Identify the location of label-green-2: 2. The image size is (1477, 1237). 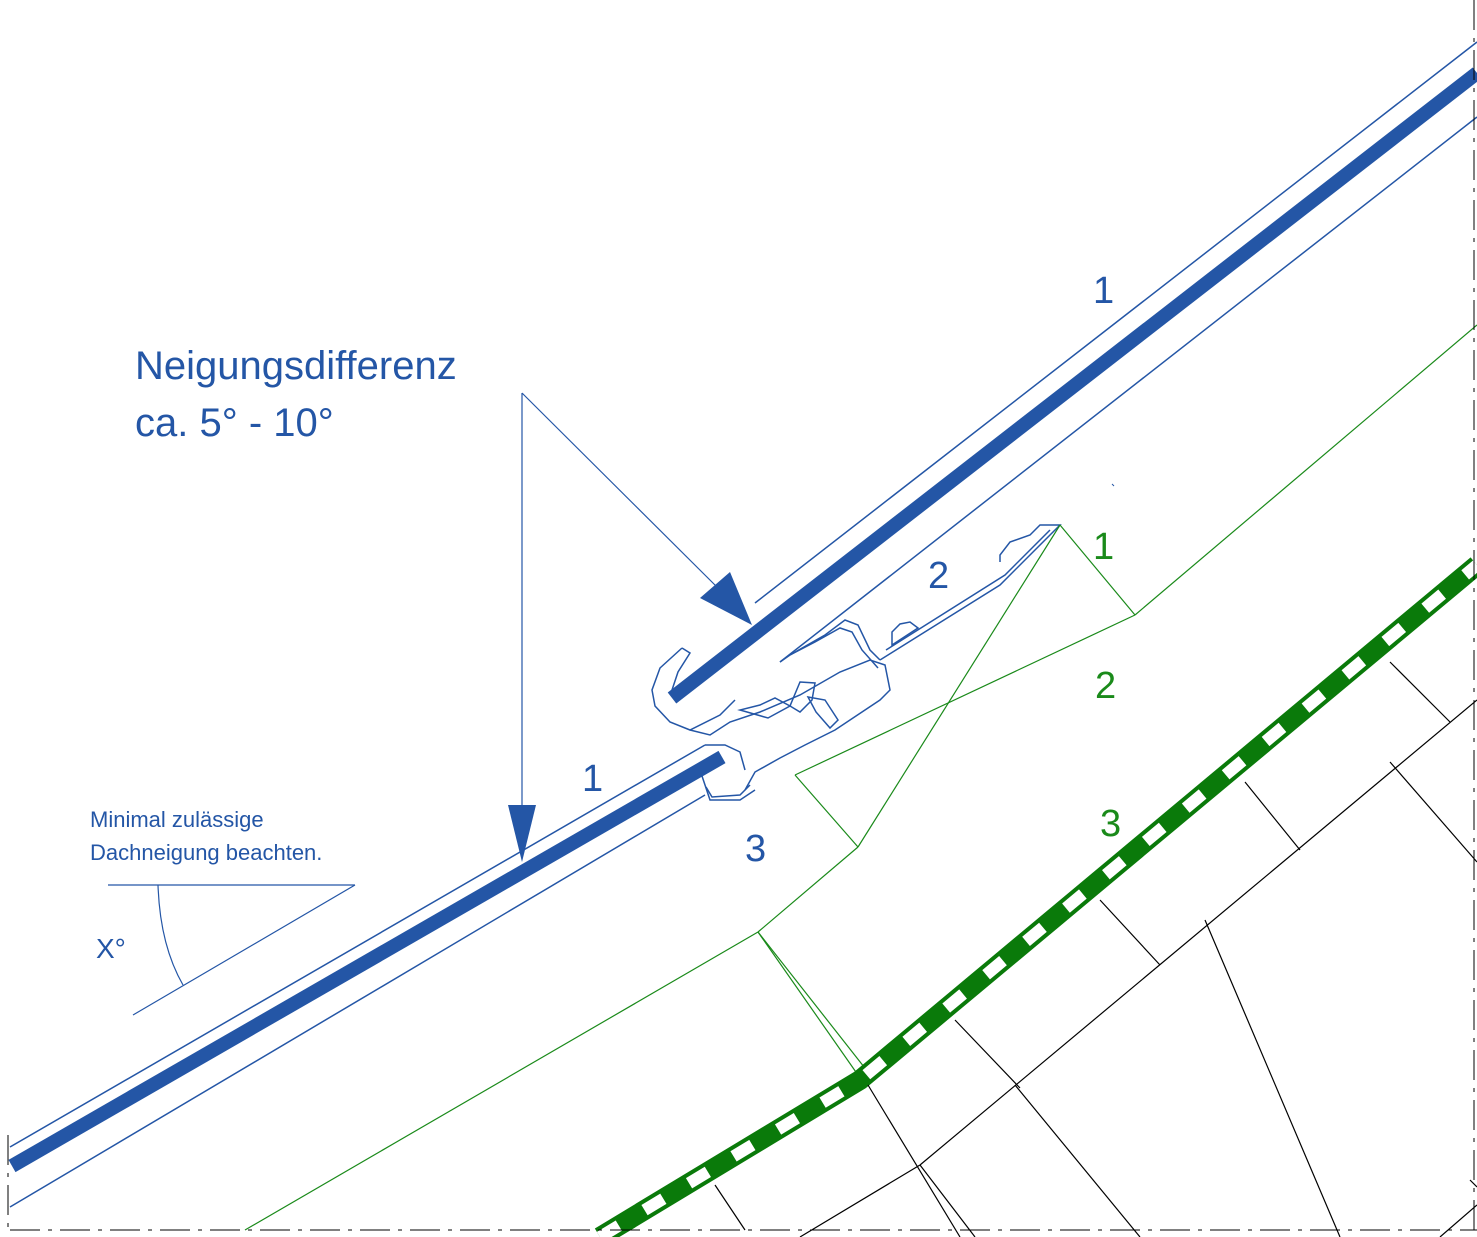
(1106, 686).